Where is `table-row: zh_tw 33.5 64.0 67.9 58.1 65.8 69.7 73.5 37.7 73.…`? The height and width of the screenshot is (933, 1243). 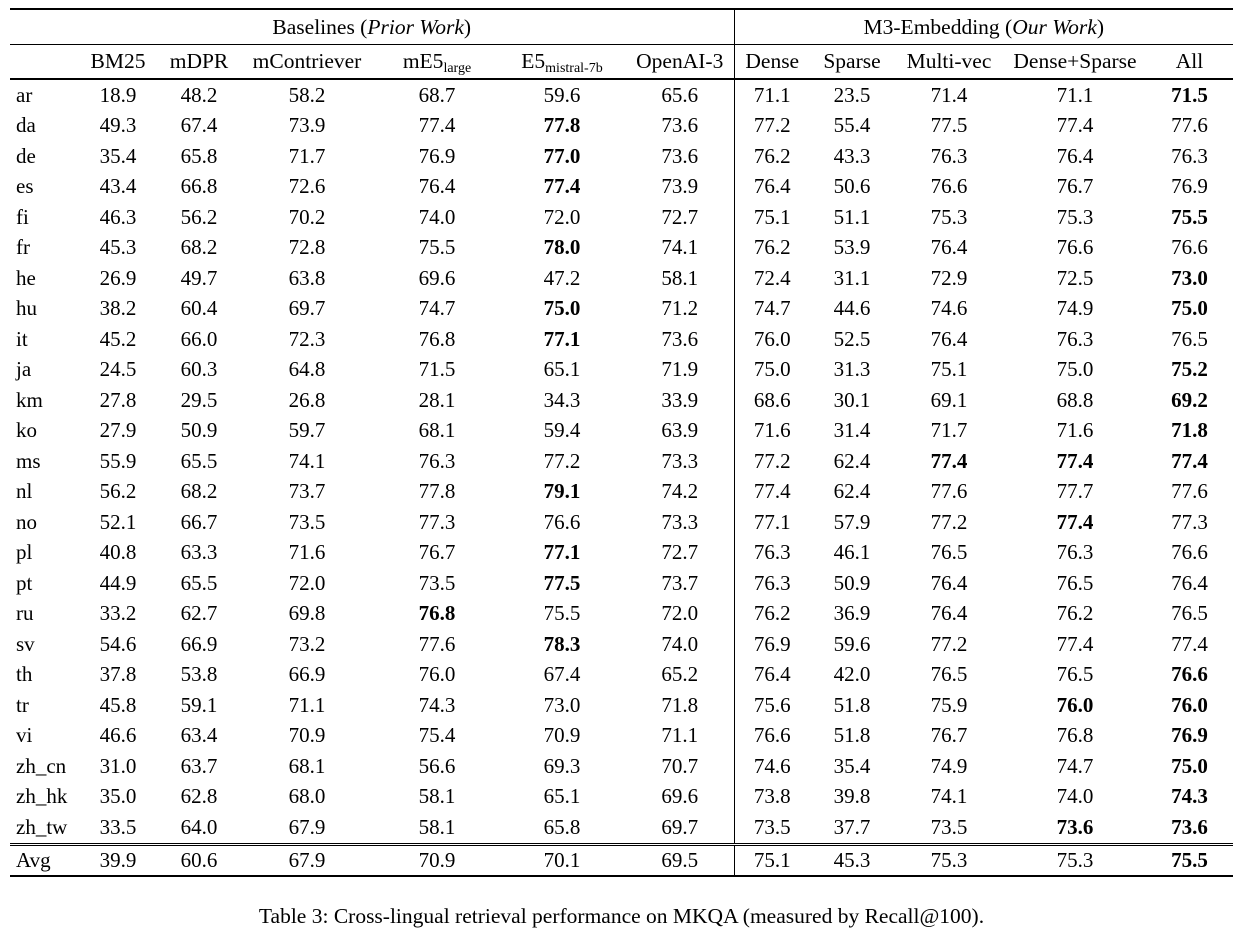 table-row: zh_tw 33.5 64.0 67.9 58.1 65.8 69.7 73.5 37.7 73.… is located at coordinates (621, 828).